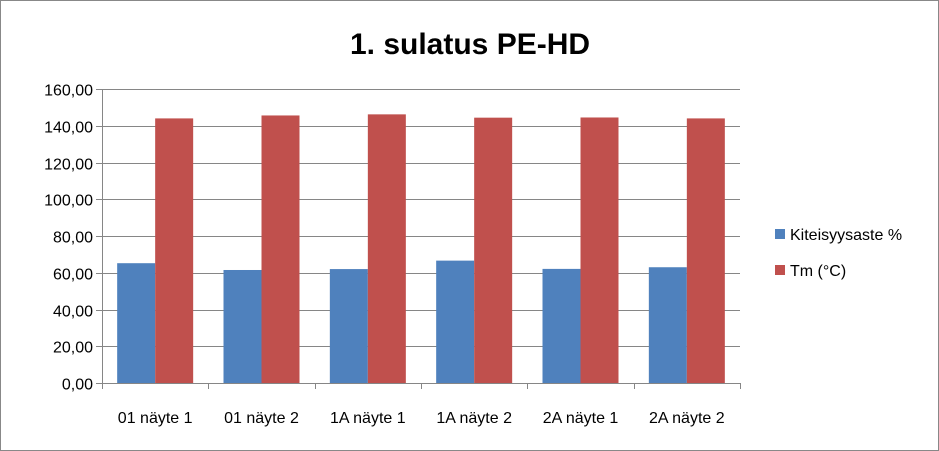 The width and height of the screenshot is (939, 451). What do you see at coordinates (155, 418) in the screenshot?
I see `x-tick-label: 01 näyte 1` at bounding box center [155, 418].